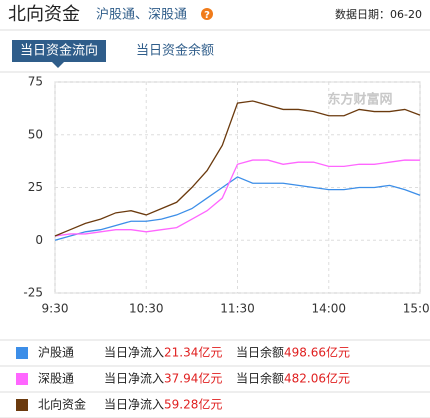  I want to click on balance-value: 482.06亿元, so click(317, 378).